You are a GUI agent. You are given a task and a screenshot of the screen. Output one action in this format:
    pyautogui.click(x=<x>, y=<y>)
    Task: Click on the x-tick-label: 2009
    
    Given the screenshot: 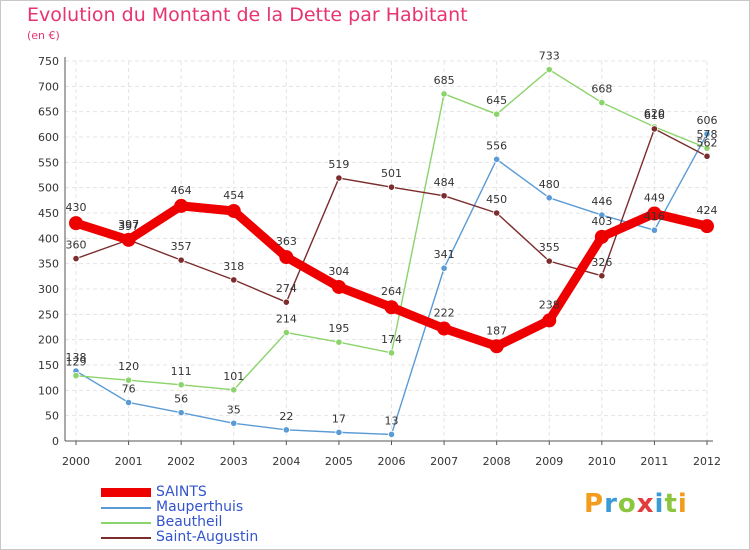 What is the action you would take?
    pyautogui.click(x=549, y=461)
    